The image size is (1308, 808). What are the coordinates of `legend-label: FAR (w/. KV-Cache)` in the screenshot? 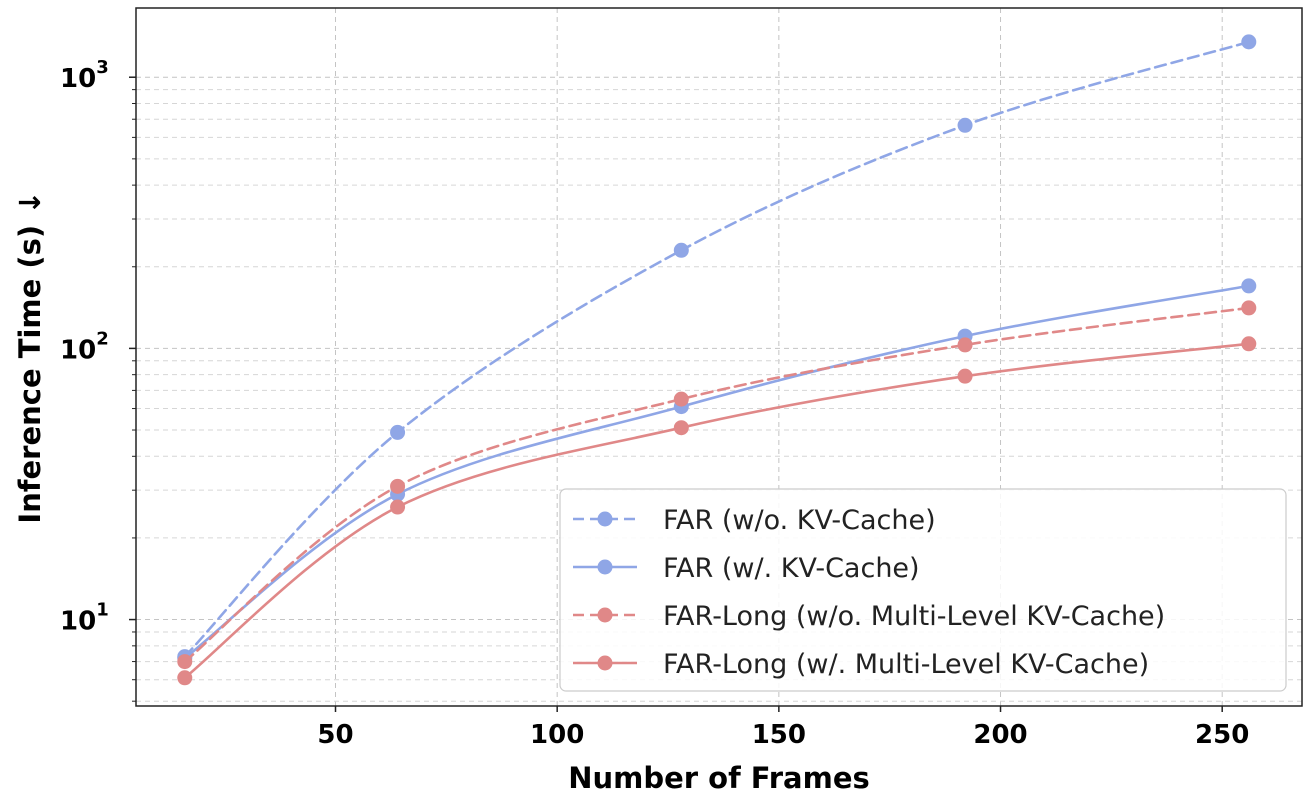 It's located at (791, 568).